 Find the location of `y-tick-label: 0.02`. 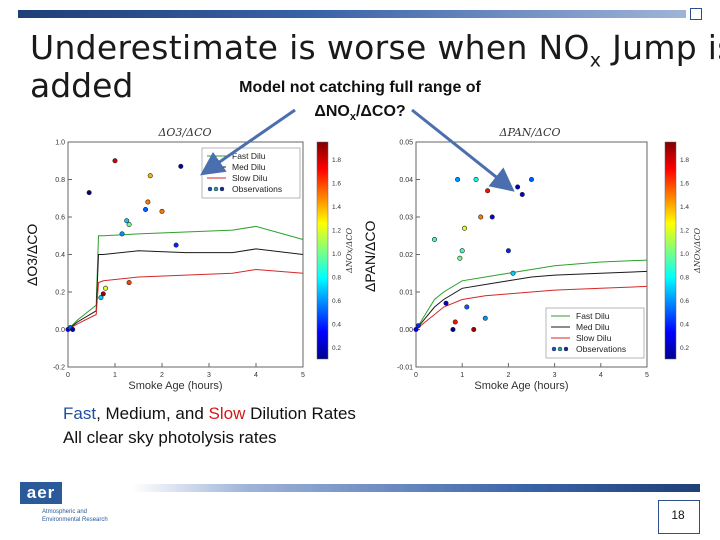

y-tick-label: 0.02 is located at coordinates (406, 255).